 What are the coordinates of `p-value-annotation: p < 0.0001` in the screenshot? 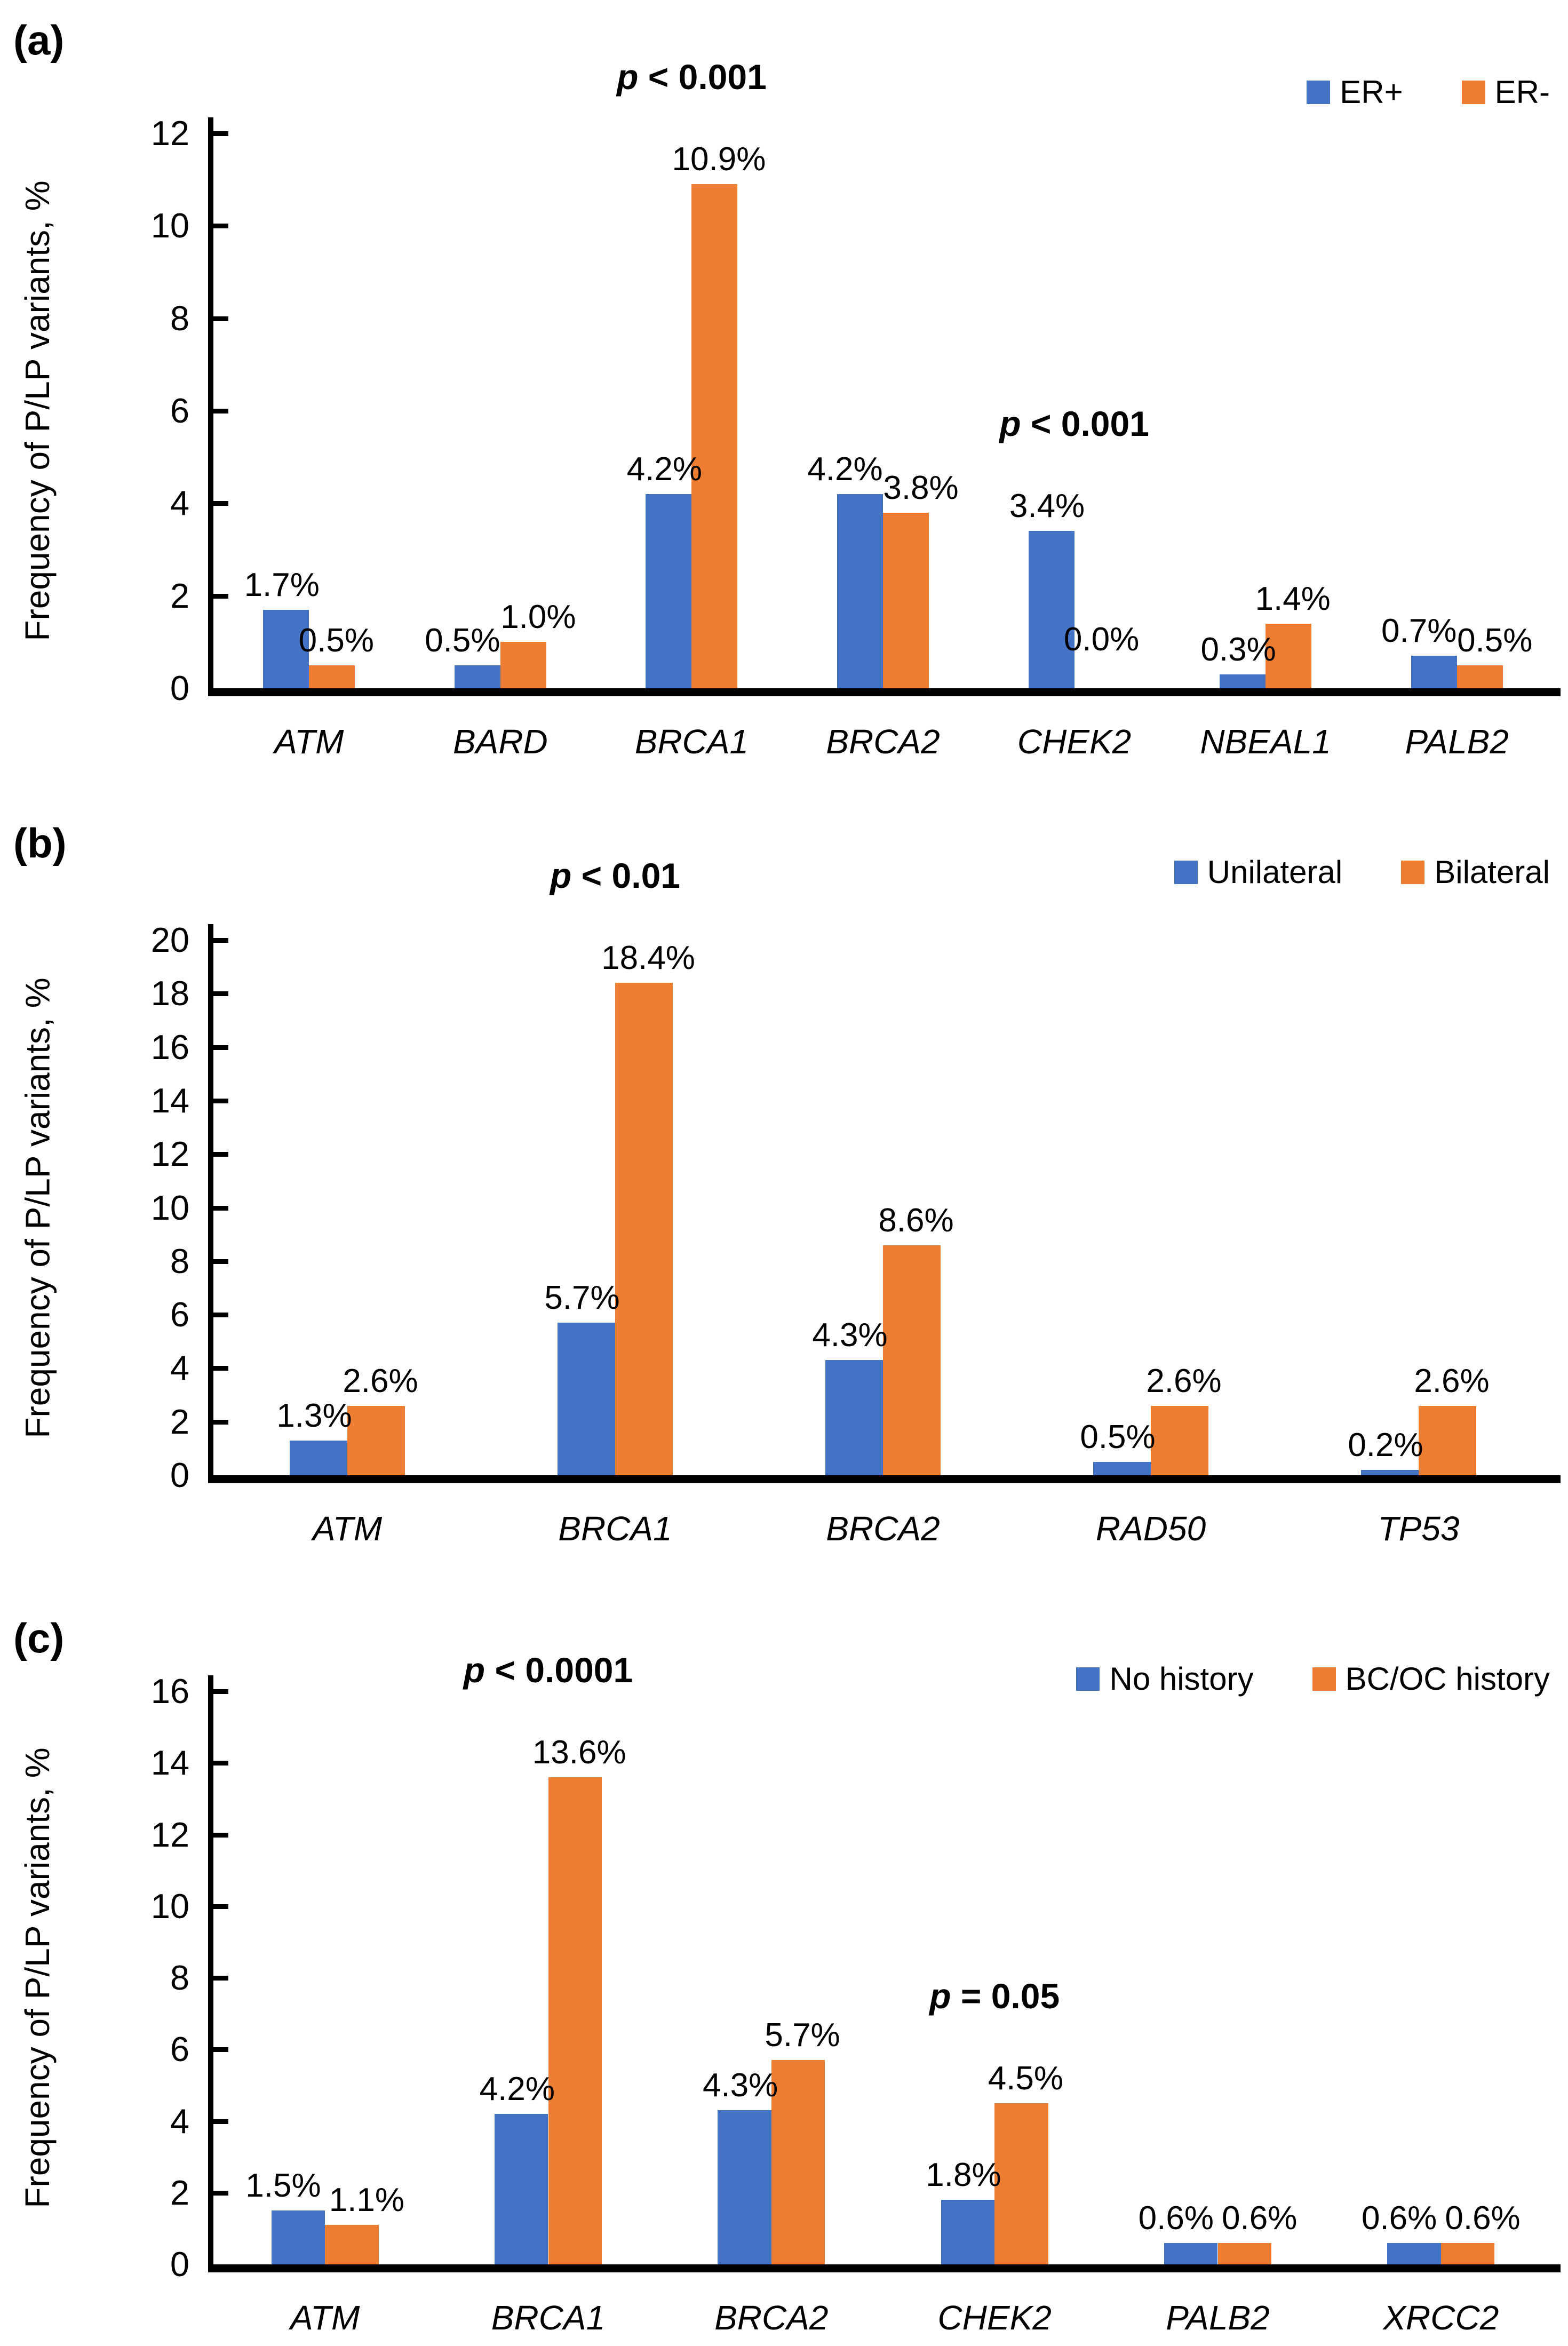 It's located at (548, 1670).